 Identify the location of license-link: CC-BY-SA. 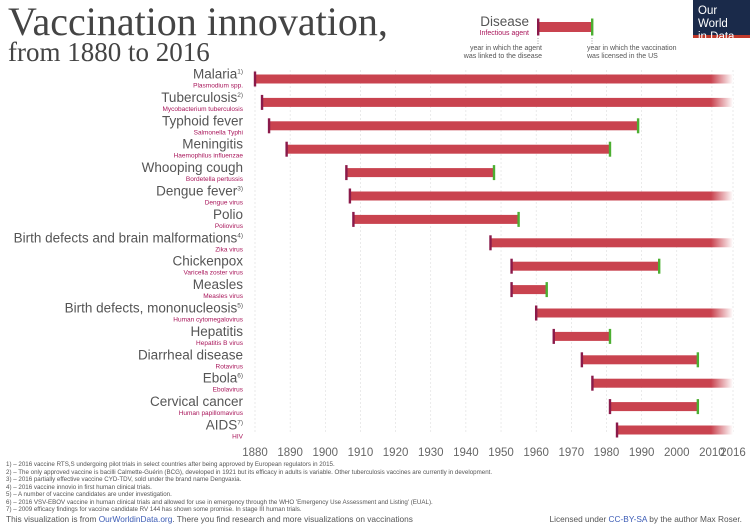
(627, 519).